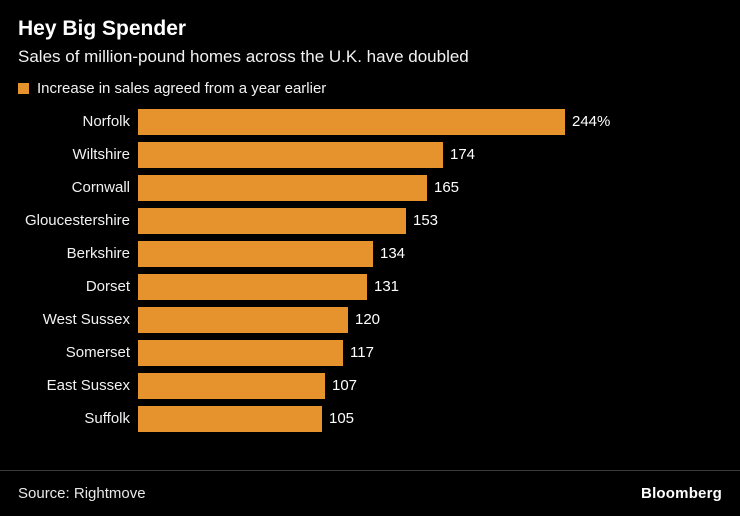  What do you see at coordinates (362, 353) in the screenshot?
I see `value-label: 117` at bounding box center [362, 353].